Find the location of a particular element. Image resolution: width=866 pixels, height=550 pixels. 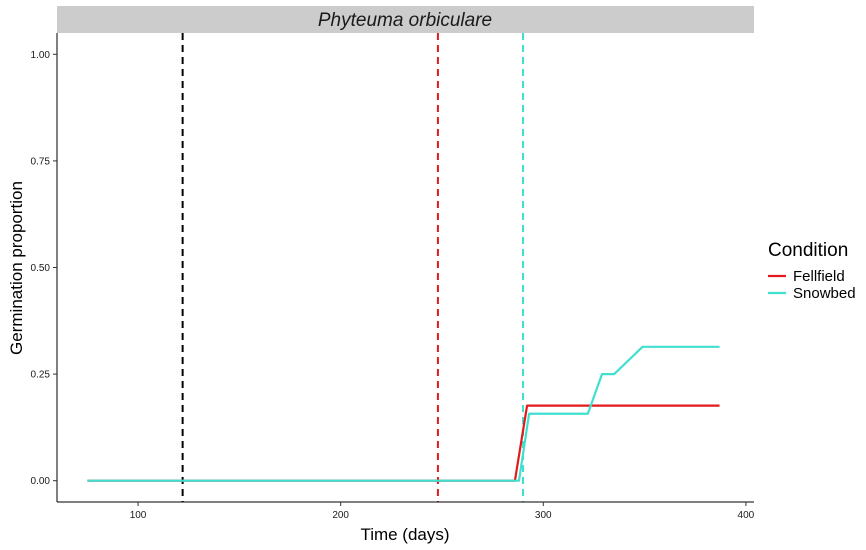

x-axis-ticks: 100 200 300 400 is located at coordinates (442, 511).